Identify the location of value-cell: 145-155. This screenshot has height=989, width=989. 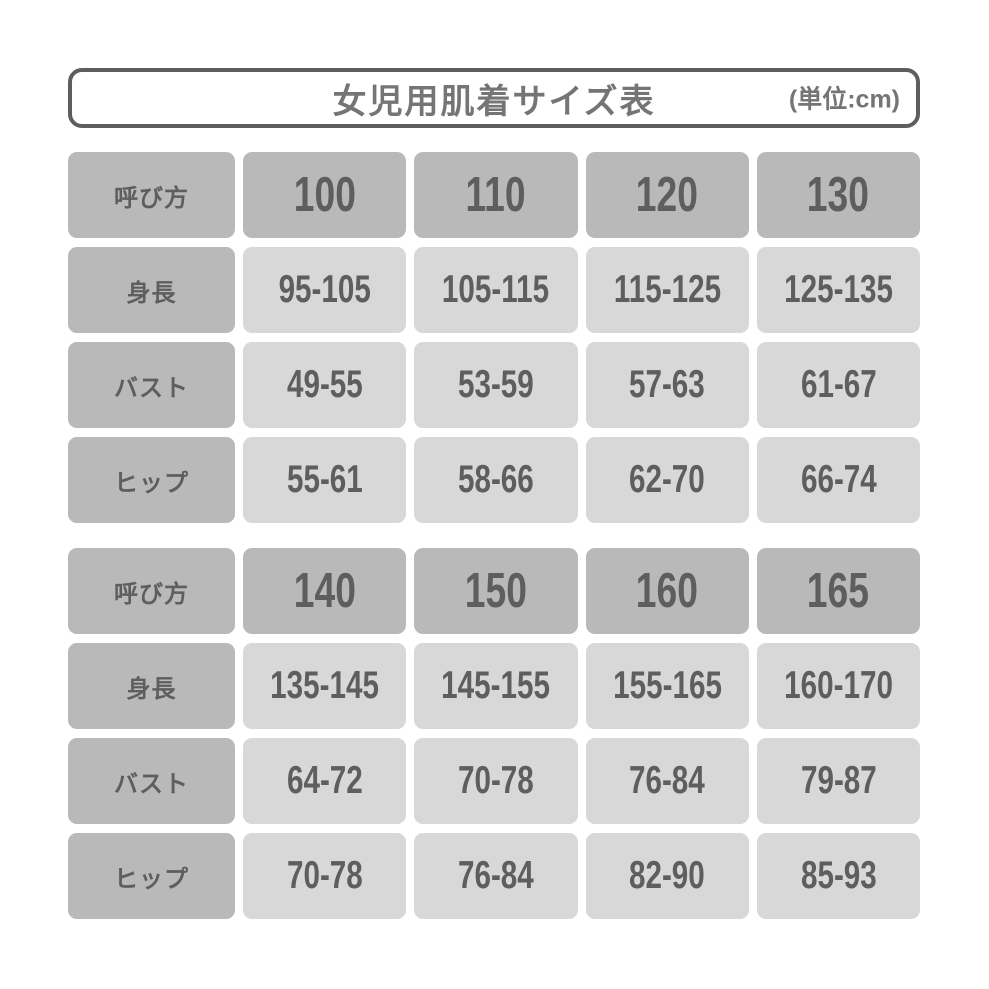
(496, 686).